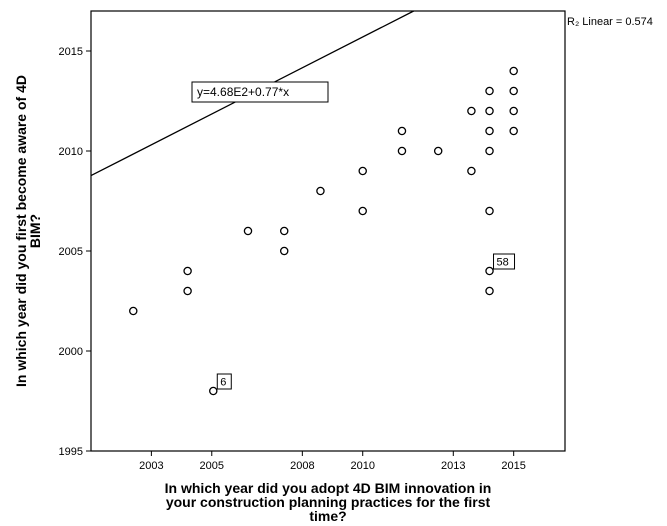 This screenshot has height=526, width=667. Describe the element at coordinates (71, 252) in the screenshot. I see `y-tick-label: 2005` at that location.